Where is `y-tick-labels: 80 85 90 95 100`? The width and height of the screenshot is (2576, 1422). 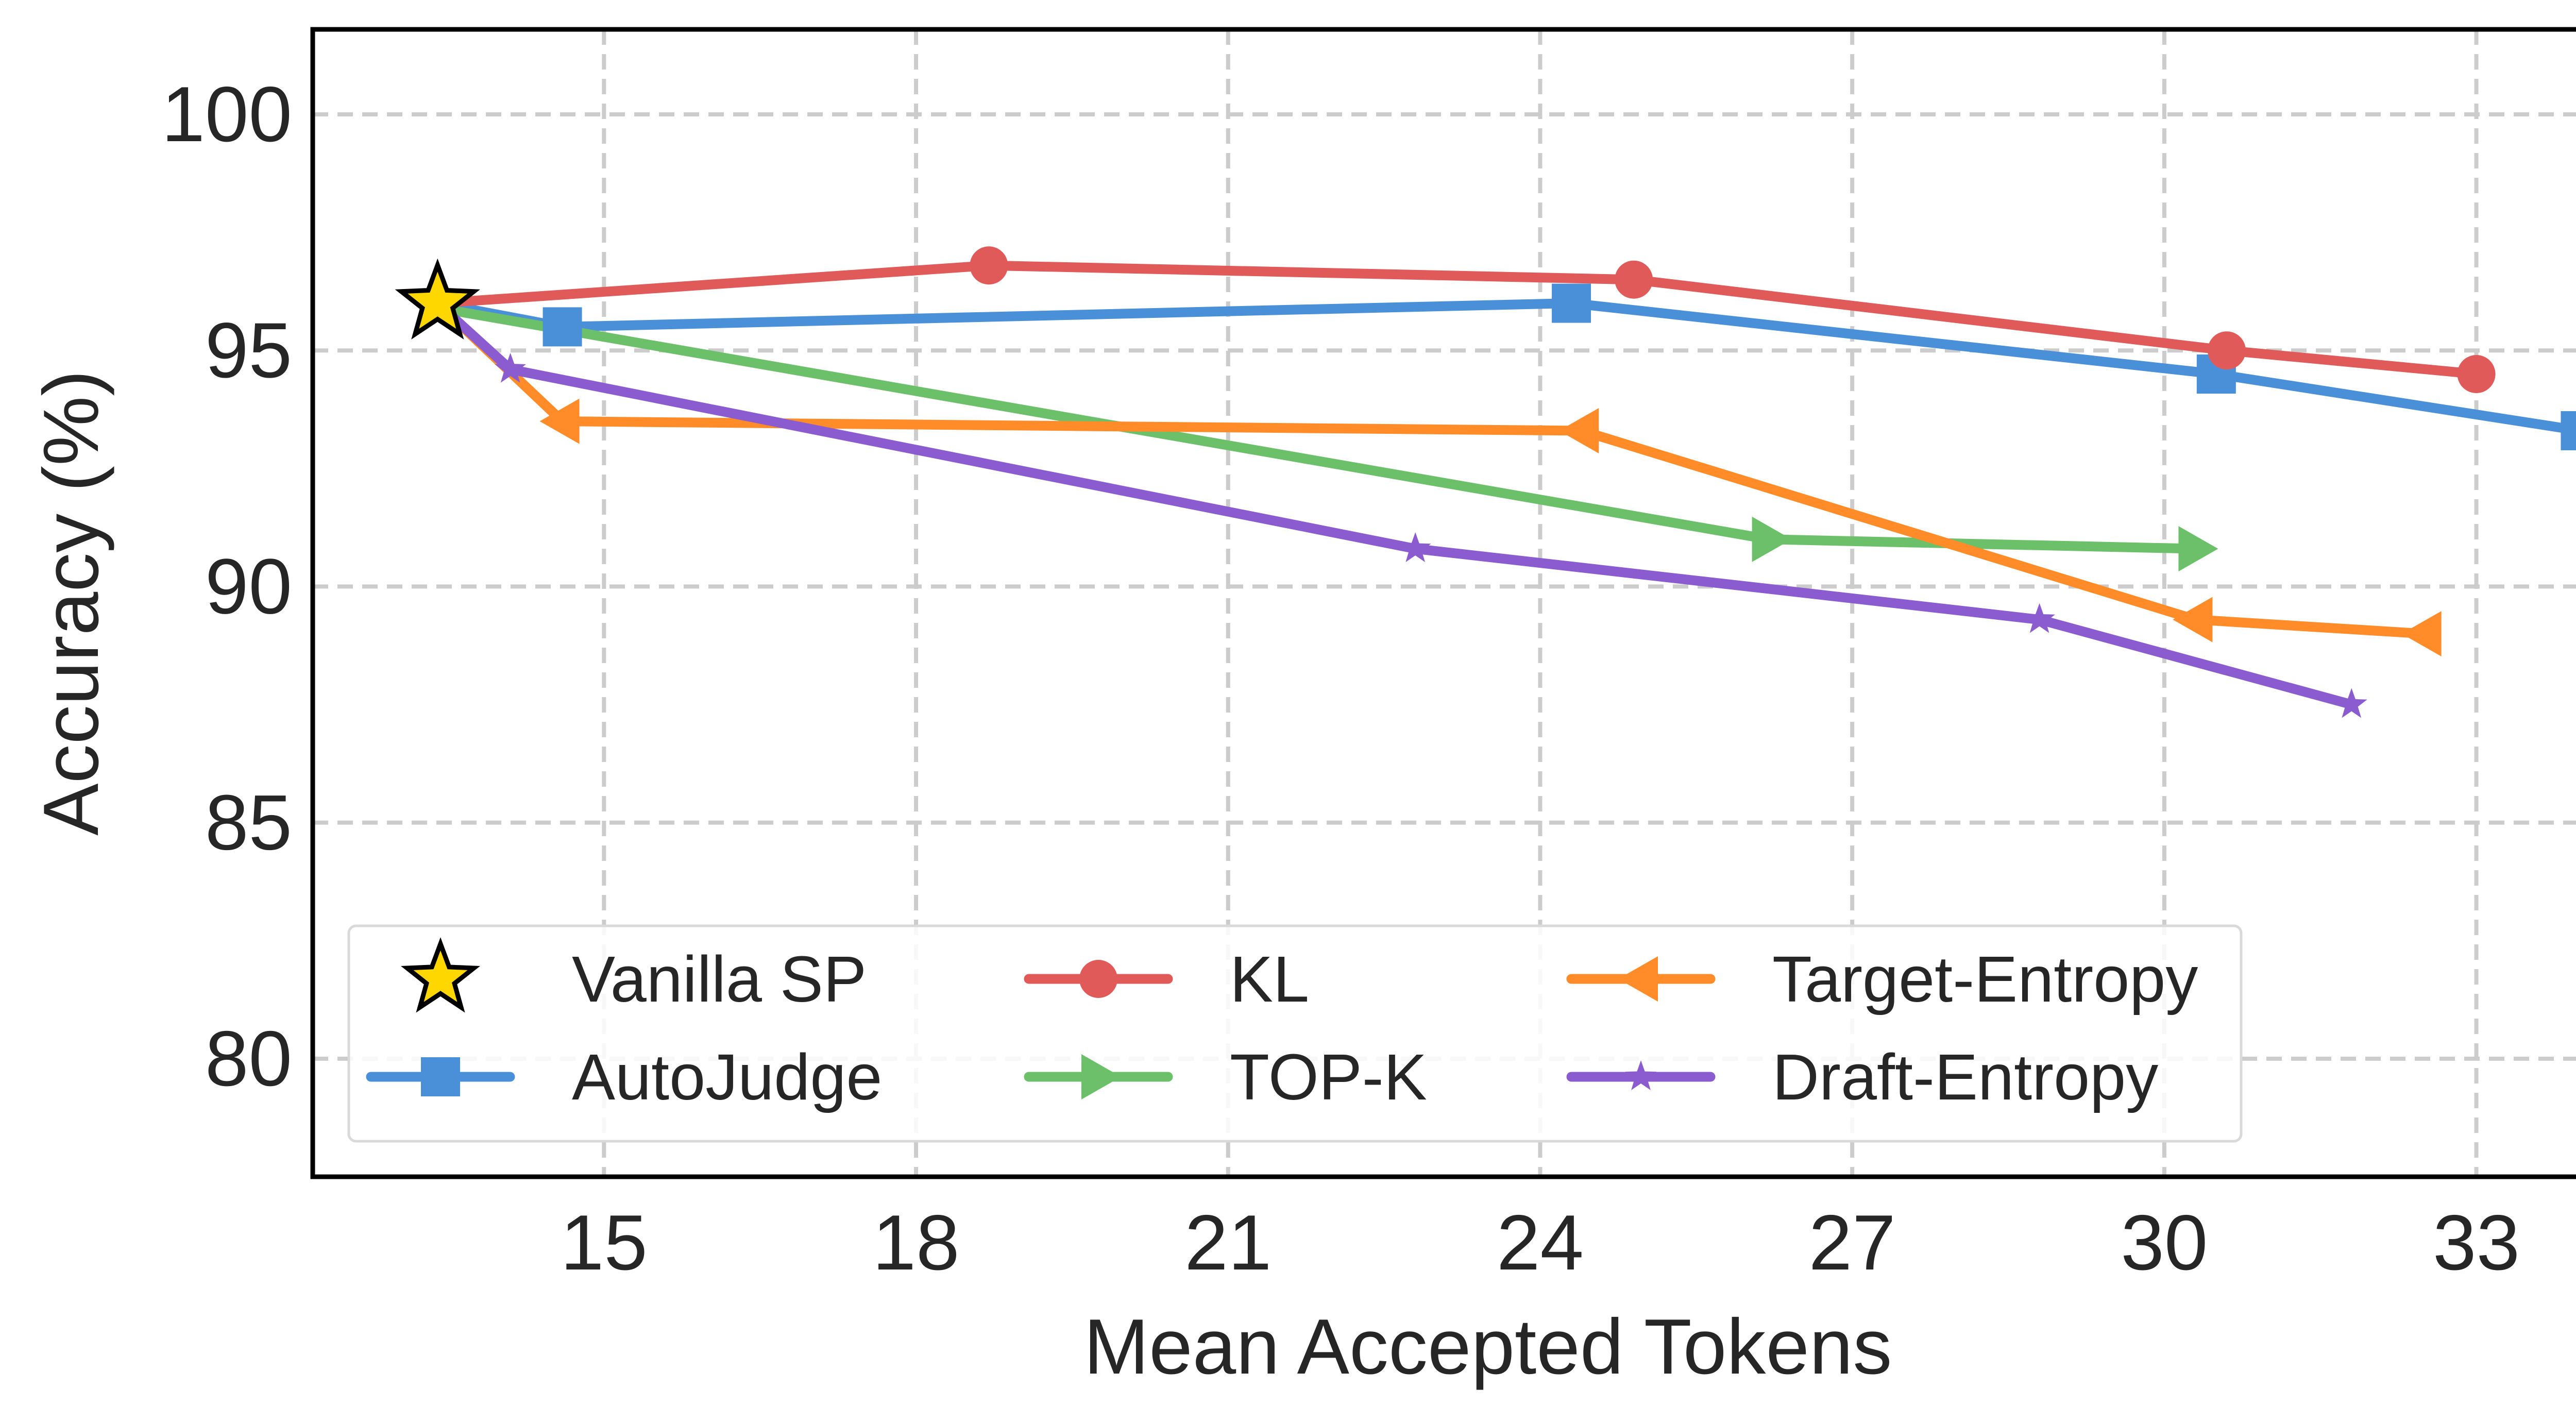
y-tick-labels: 80 85 90 95 100 is located at coordinates (226, 587).